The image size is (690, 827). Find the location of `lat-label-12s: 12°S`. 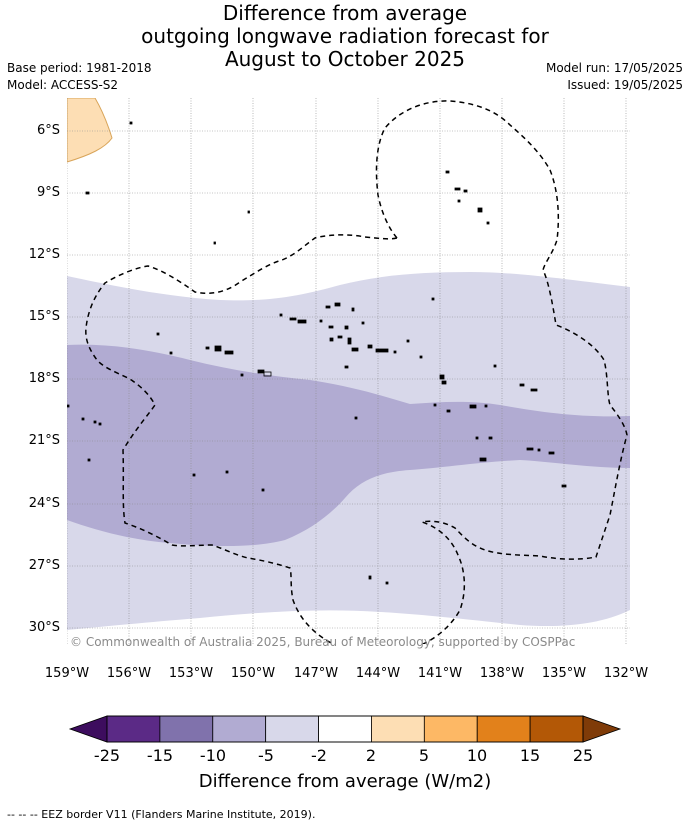

lat-label-12s: 12°S is located at coordinates (44, 254).